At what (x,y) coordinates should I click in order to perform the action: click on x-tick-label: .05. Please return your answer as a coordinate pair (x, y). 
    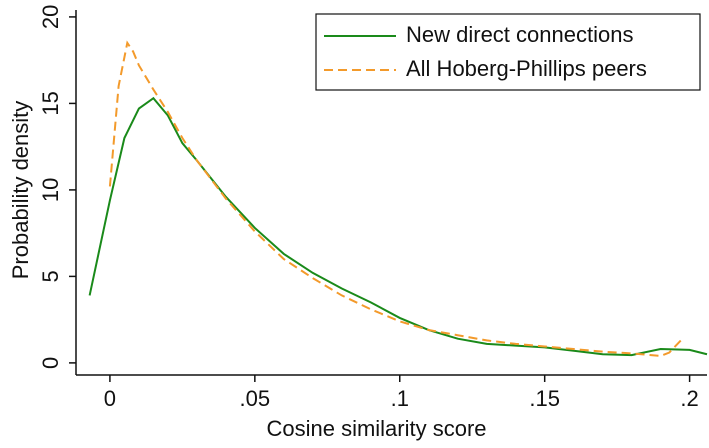
    Looking at the image, I should click on (255, 398).